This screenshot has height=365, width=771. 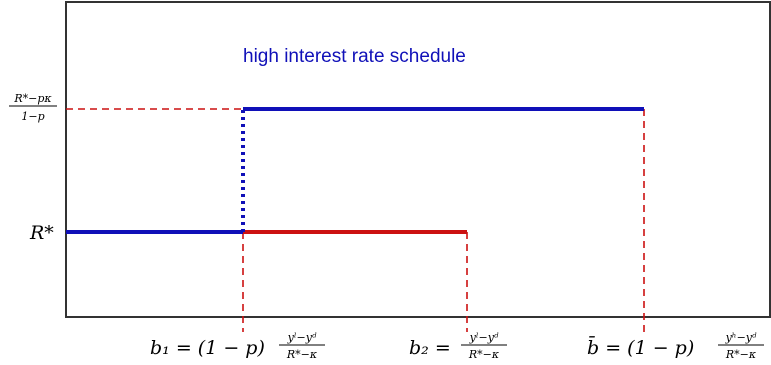 What do you see at coordinates (741, 337) in the screenshot?
I see `x-label-bbar-numerator: yʰ−yᵈ` at bounding box center [741, 337].